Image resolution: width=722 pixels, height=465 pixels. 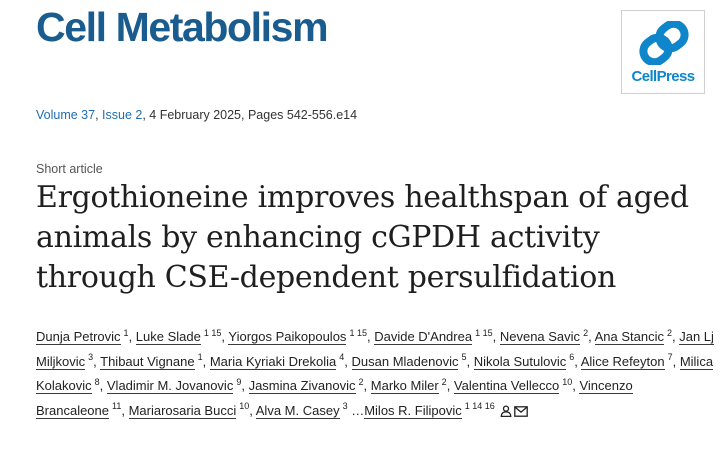 I want to click on author-name: Dusan Mladenovic, so click(x=405, y=361).